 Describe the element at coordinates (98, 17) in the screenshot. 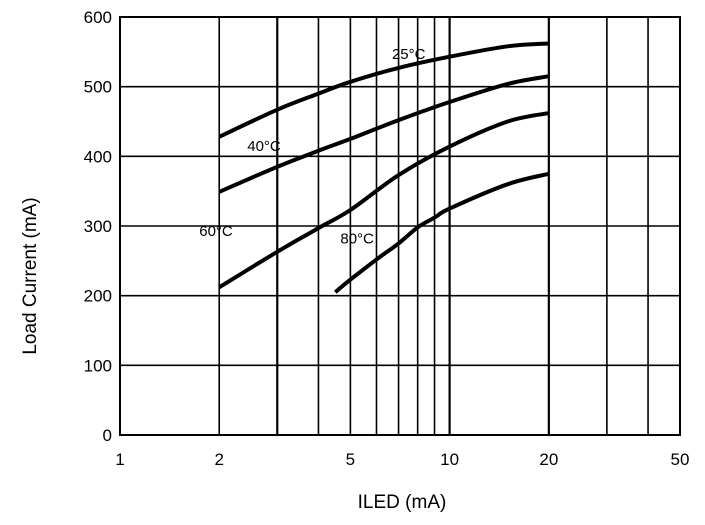

I see `y-tick-label: 600` at that location.